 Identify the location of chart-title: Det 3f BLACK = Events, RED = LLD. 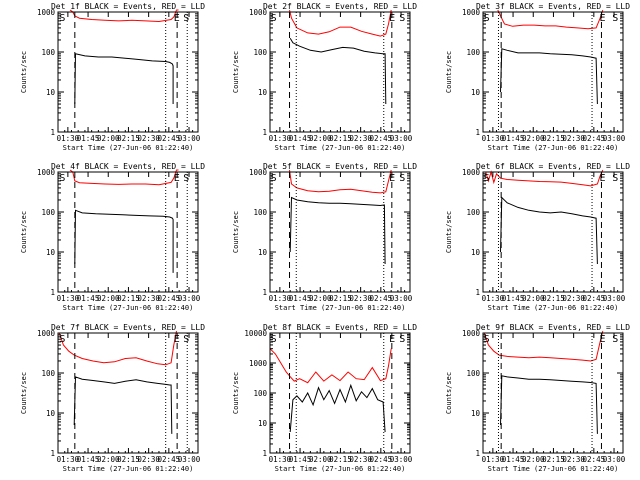
(553, 6).